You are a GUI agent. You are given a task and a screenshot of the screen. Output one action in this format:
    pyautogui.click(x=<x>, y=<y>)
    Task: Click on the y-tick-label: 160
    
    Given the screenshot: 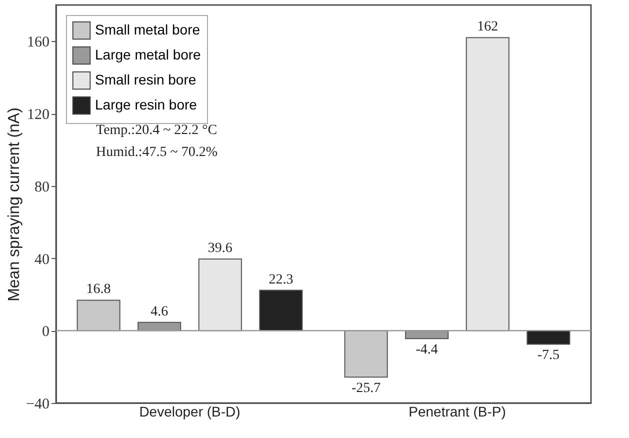 What is the action you would take?
    pyautogui.click(x=38, y=42)
    